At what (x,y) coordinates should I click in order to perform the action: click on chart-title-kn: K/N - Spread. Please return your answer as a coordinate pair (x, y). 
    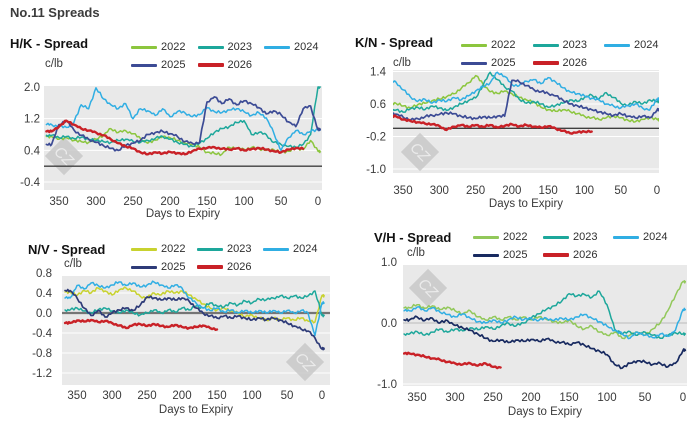
    Looking at the image, I should click on (394, 42).